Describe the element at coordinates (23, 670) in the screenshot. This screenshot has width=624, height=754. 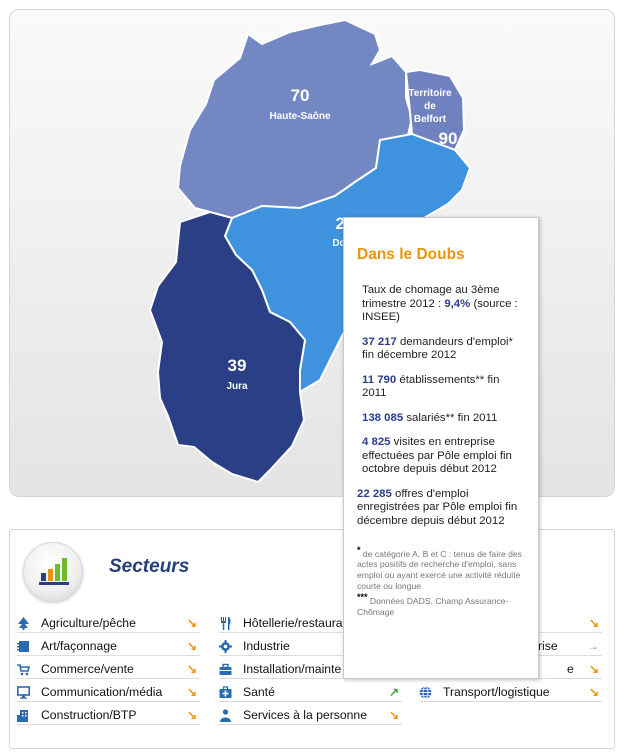
I see `cart-icon` at that location.